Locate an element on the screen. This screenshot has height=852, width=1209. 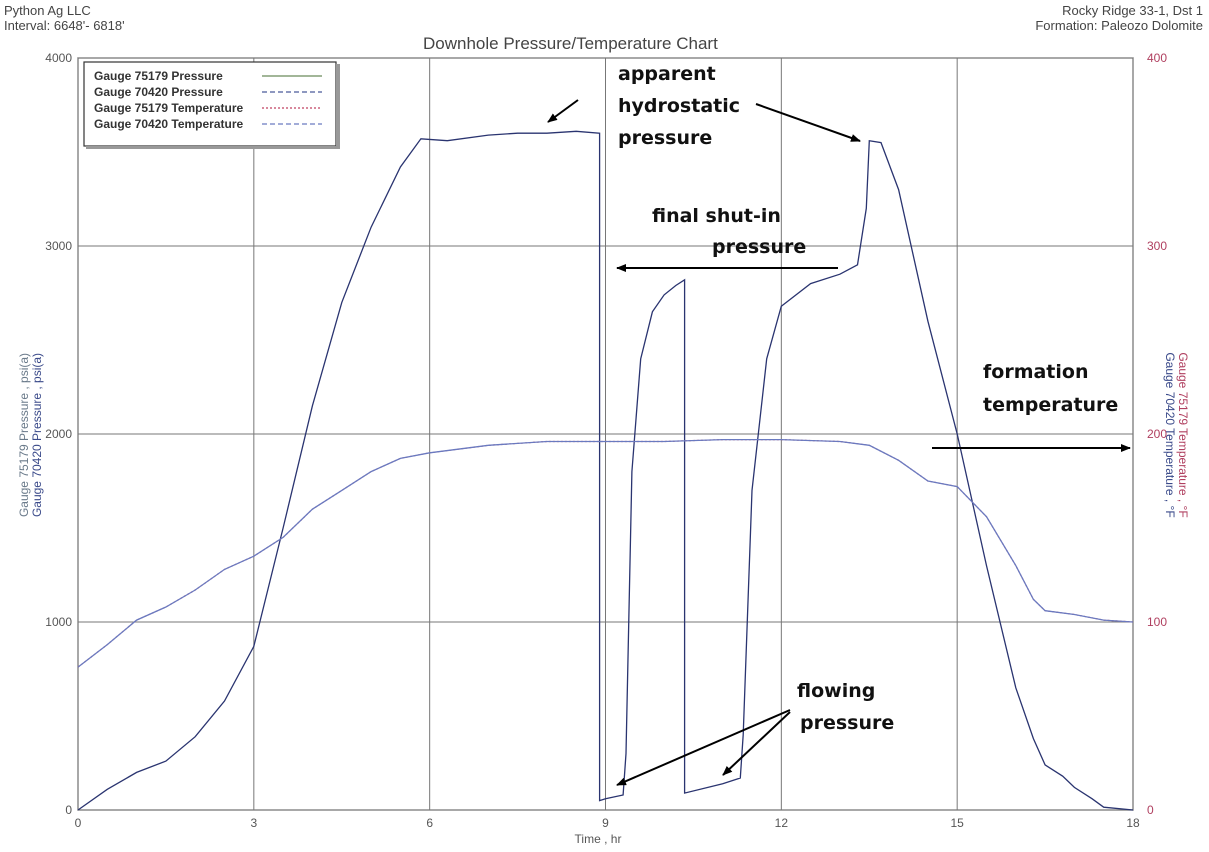
legend-shadow is located at coordinates (338, 106).